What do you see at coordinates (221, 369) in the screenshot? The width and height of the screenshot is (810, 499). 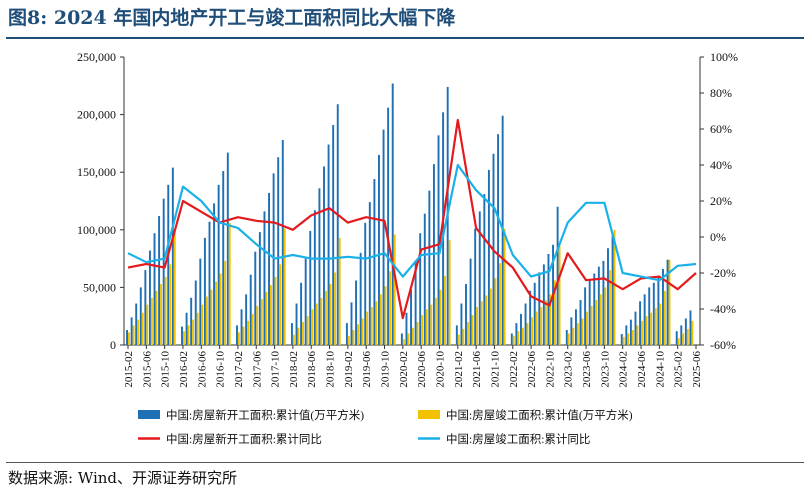 I see `x-tick-label: 2016-10` at bounding box center [221, 369].